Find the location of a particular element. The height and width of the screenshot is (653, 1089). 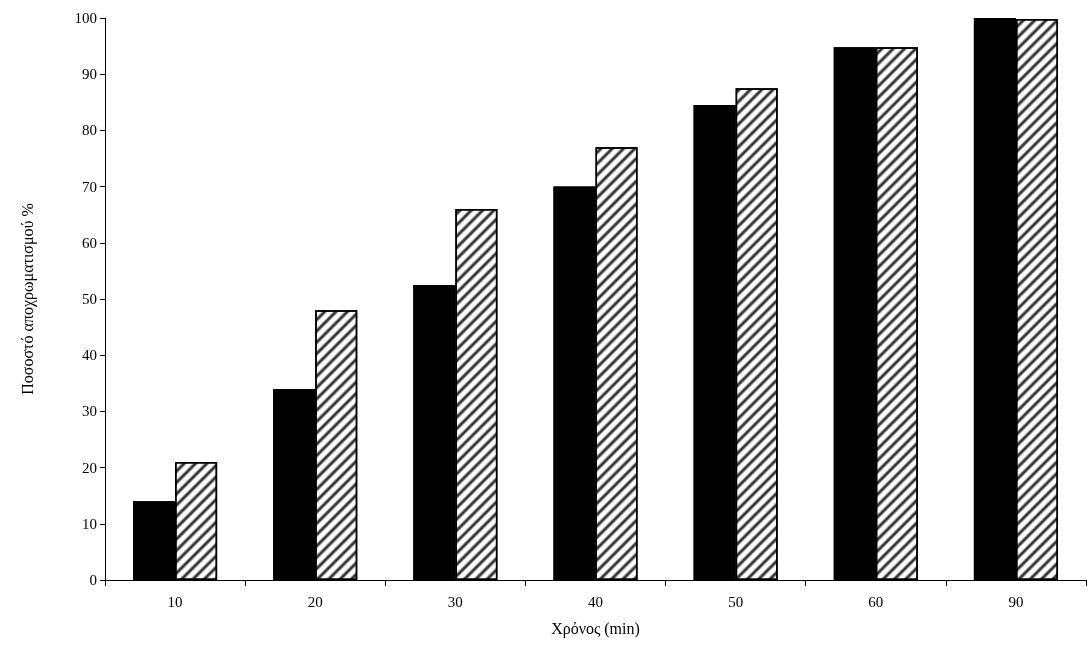

y-tick-label: 0 is located at coordinates (93, 580).